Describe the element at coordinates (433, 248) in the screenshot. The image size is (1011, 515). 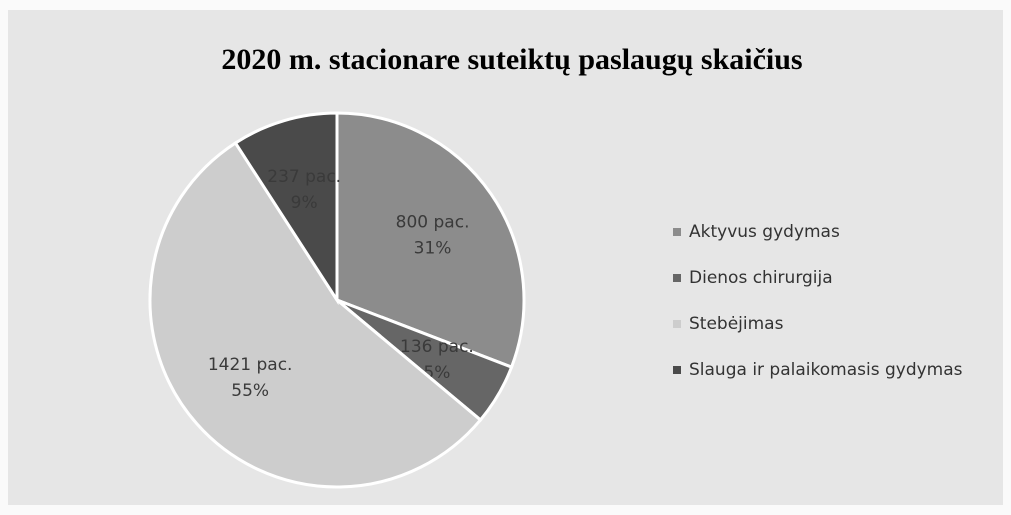
I see `slice-percent-label: 31%` at that location.